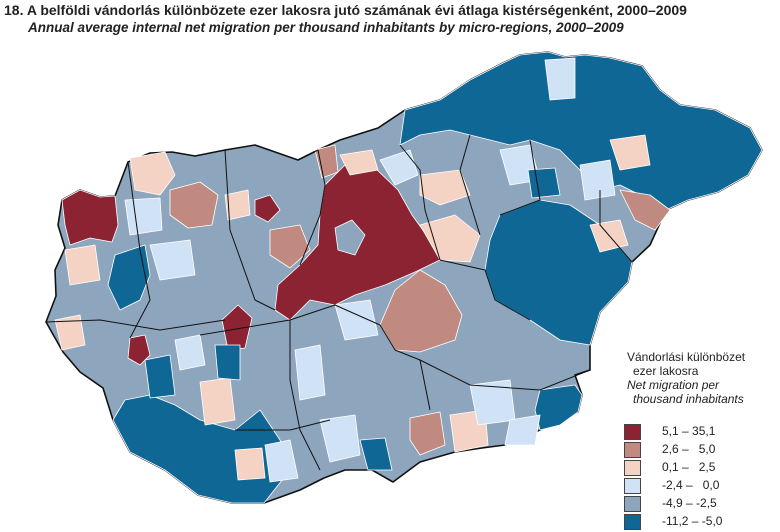 This screenshot has width=780, height=532. I want to click on region-darkblue-szekszard, so click(376, 454).